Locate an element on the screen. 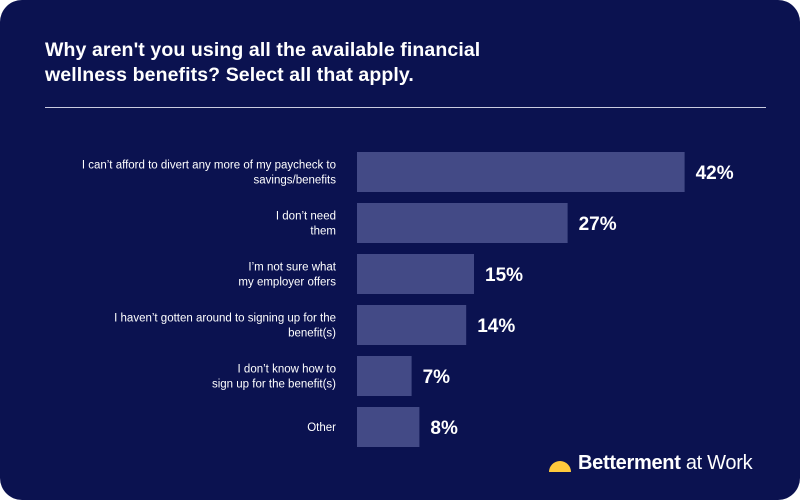  category-label-line: sign up for the benefit(s) is located at coordinates (274, 385).